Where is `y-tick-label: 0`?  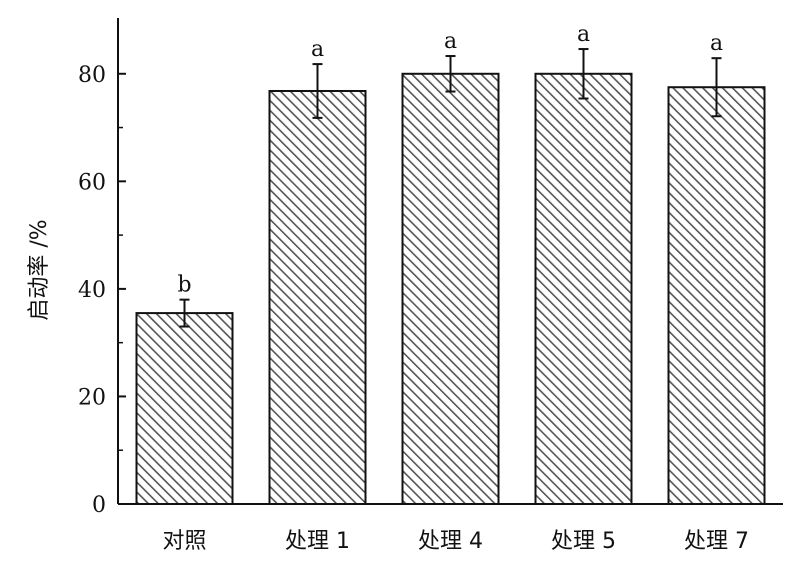
y-tick-label: 0 is located at coordinates (99, 505).